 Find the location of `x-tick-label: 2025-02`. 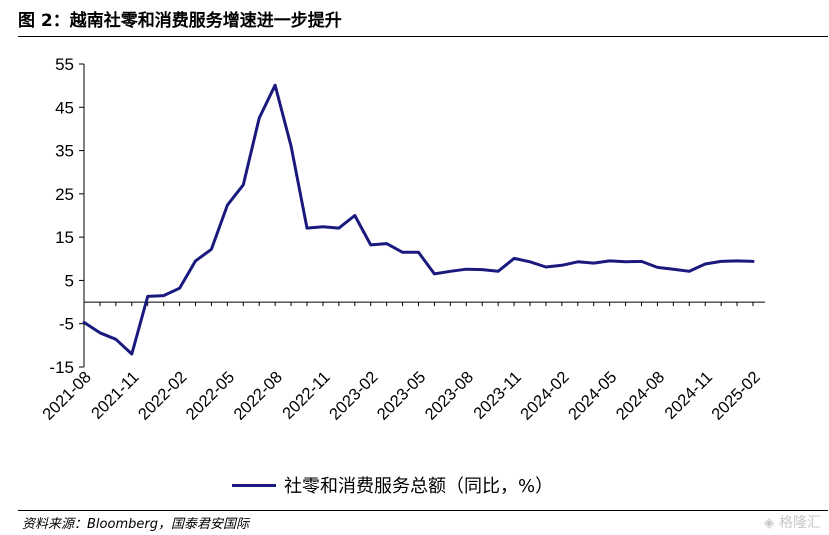

x-tick-label: 2025-02 is located at coordinates (736, 396).